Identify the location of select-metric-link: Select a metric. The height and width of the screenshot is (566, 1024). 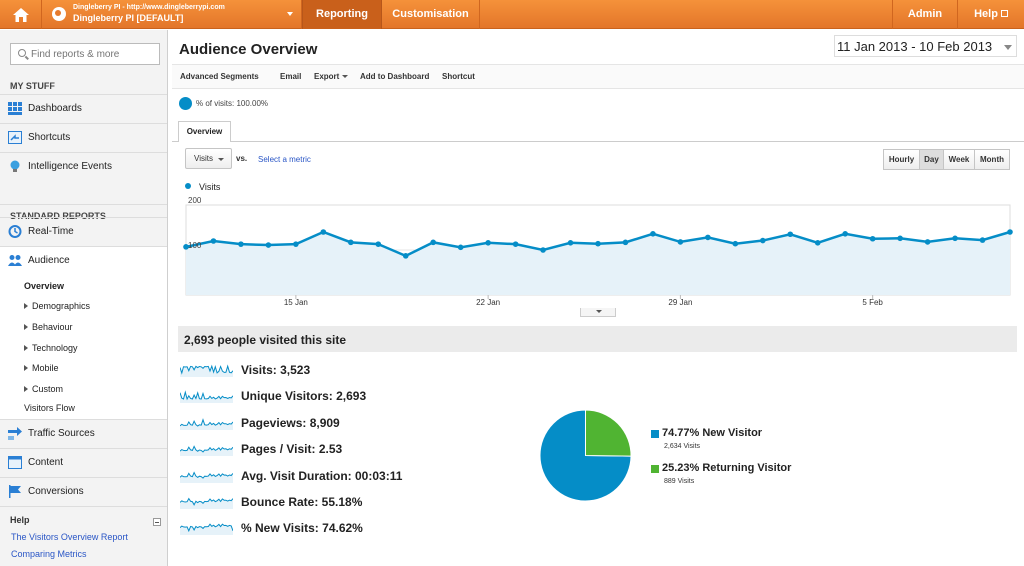
(284, 159).